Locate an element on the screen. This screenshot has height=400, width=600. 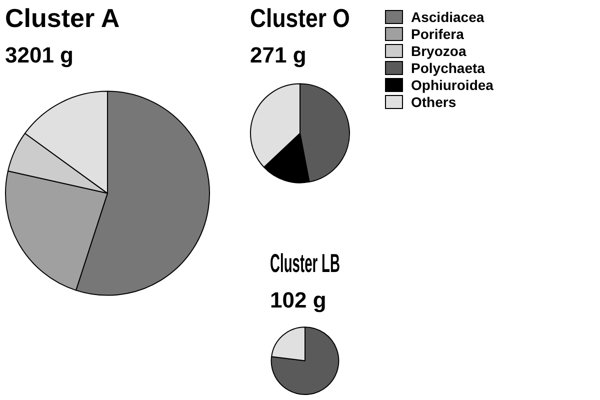
legend-label: Others is located at coordinates (433, 102).